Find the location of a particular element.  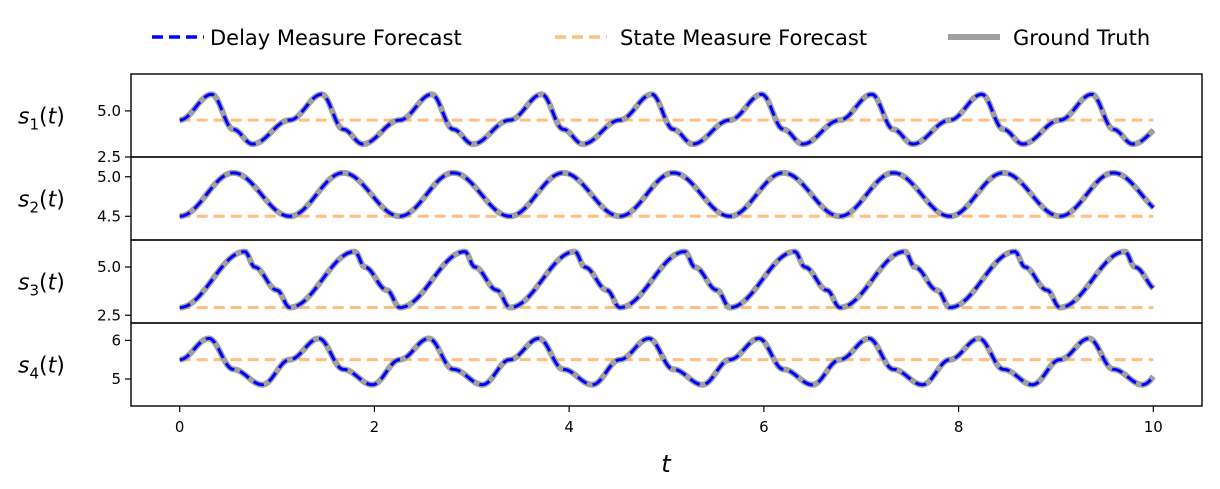

x-axis-label: t is located at coordinates (666, 464).